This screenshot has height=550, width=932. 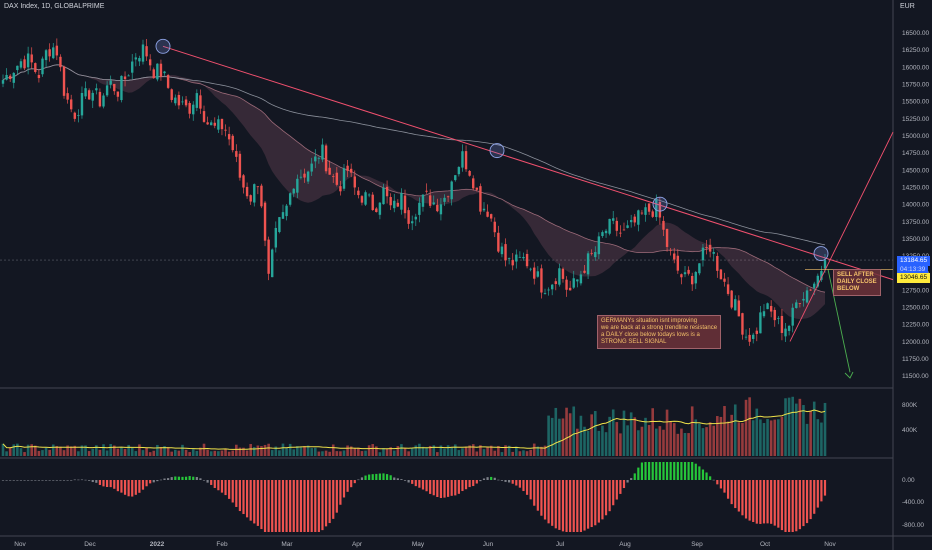 I want to click on x-tick-label: 2022, so click(x=157, y=544).